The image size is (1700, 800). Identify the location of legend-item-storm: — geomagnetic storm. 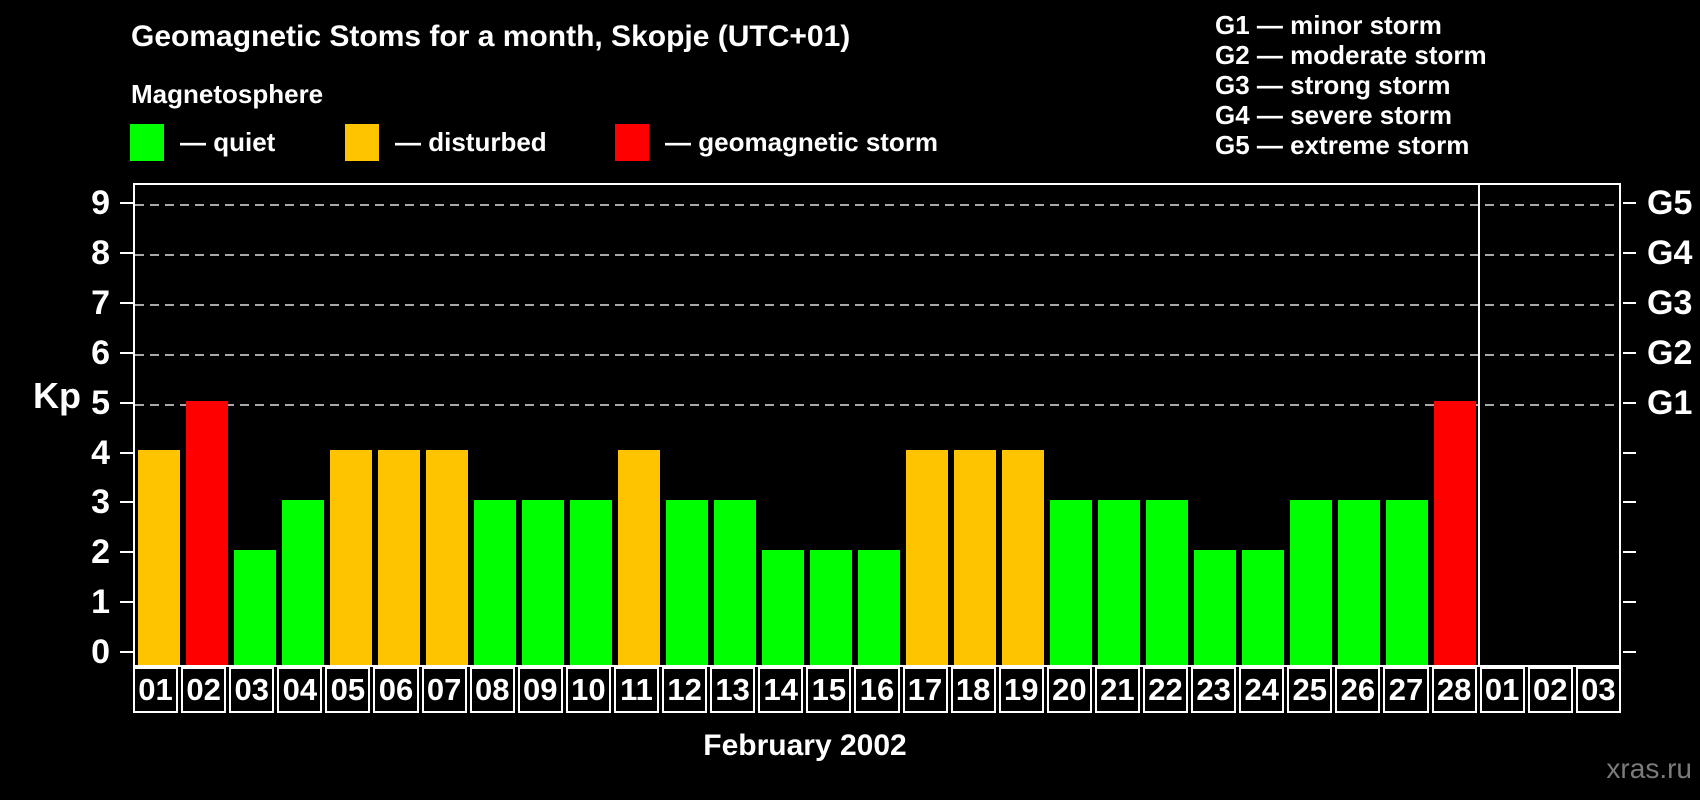
(776, 142).